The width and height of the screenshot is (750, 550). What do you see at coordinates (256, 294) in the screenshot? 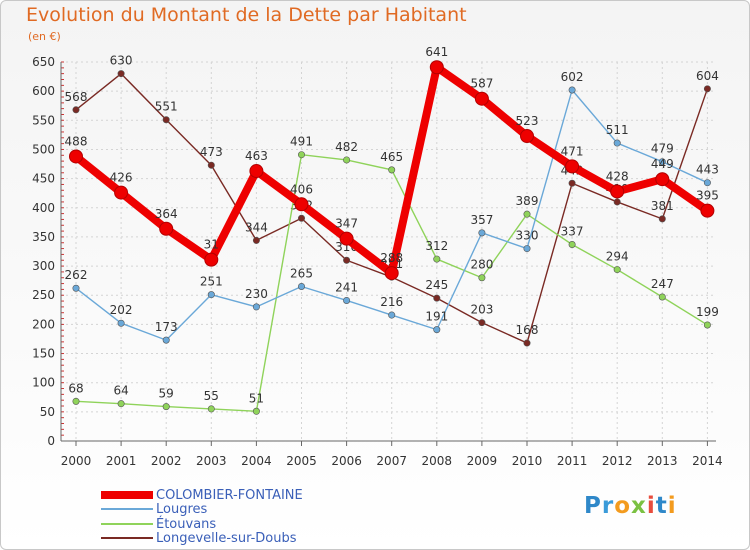
I see `data-label-lougres: 230` at bounding box center [256, 294].